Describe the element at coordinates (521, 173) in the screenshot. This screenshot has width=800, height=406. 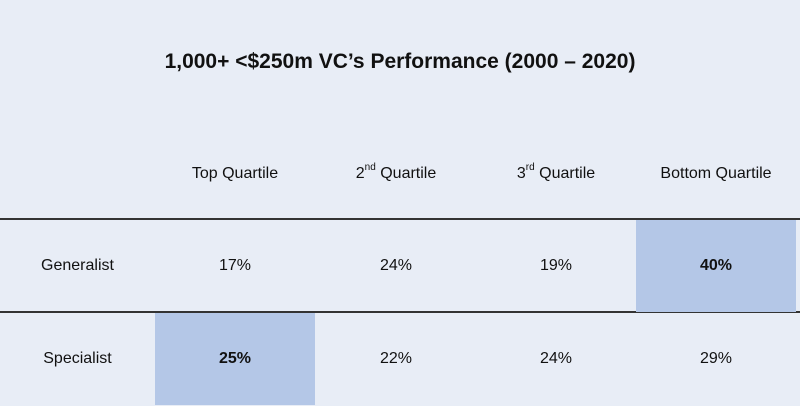
I see `header-part: 3` at that location.